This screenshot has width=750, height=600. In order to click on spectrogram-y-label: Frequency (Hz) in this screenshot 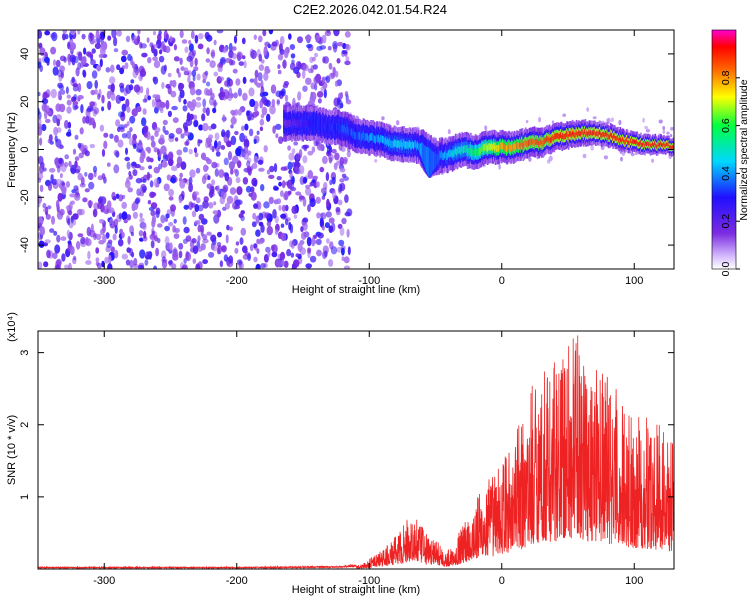, I will do `click(12, 150)`.